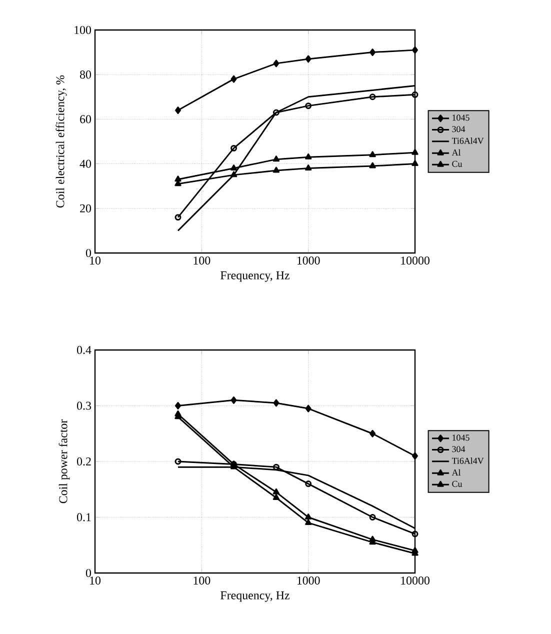  What do you see at coordinates (86, 208) in the screenshot?
I see `y-tick-label: 20` at bounding box center [86, 208].